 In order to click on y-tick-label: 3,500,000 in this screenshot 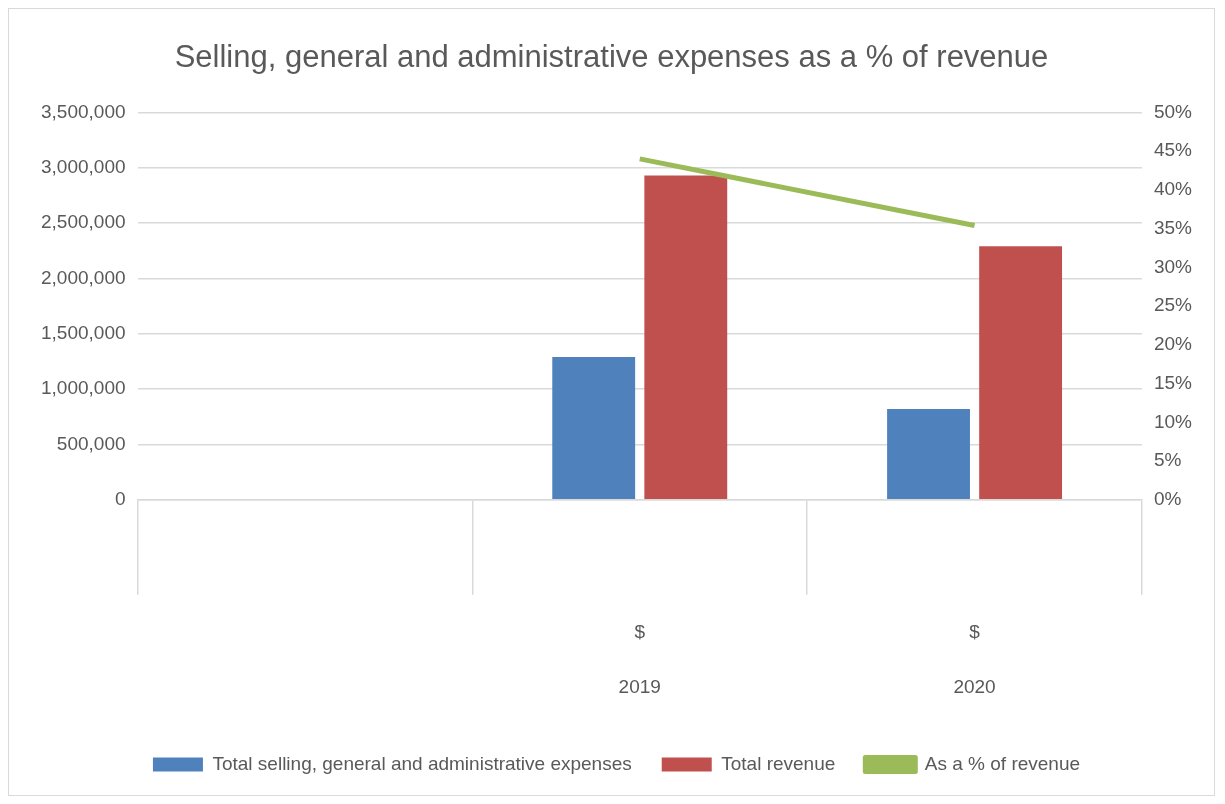, I will do `click(83, 111)`.